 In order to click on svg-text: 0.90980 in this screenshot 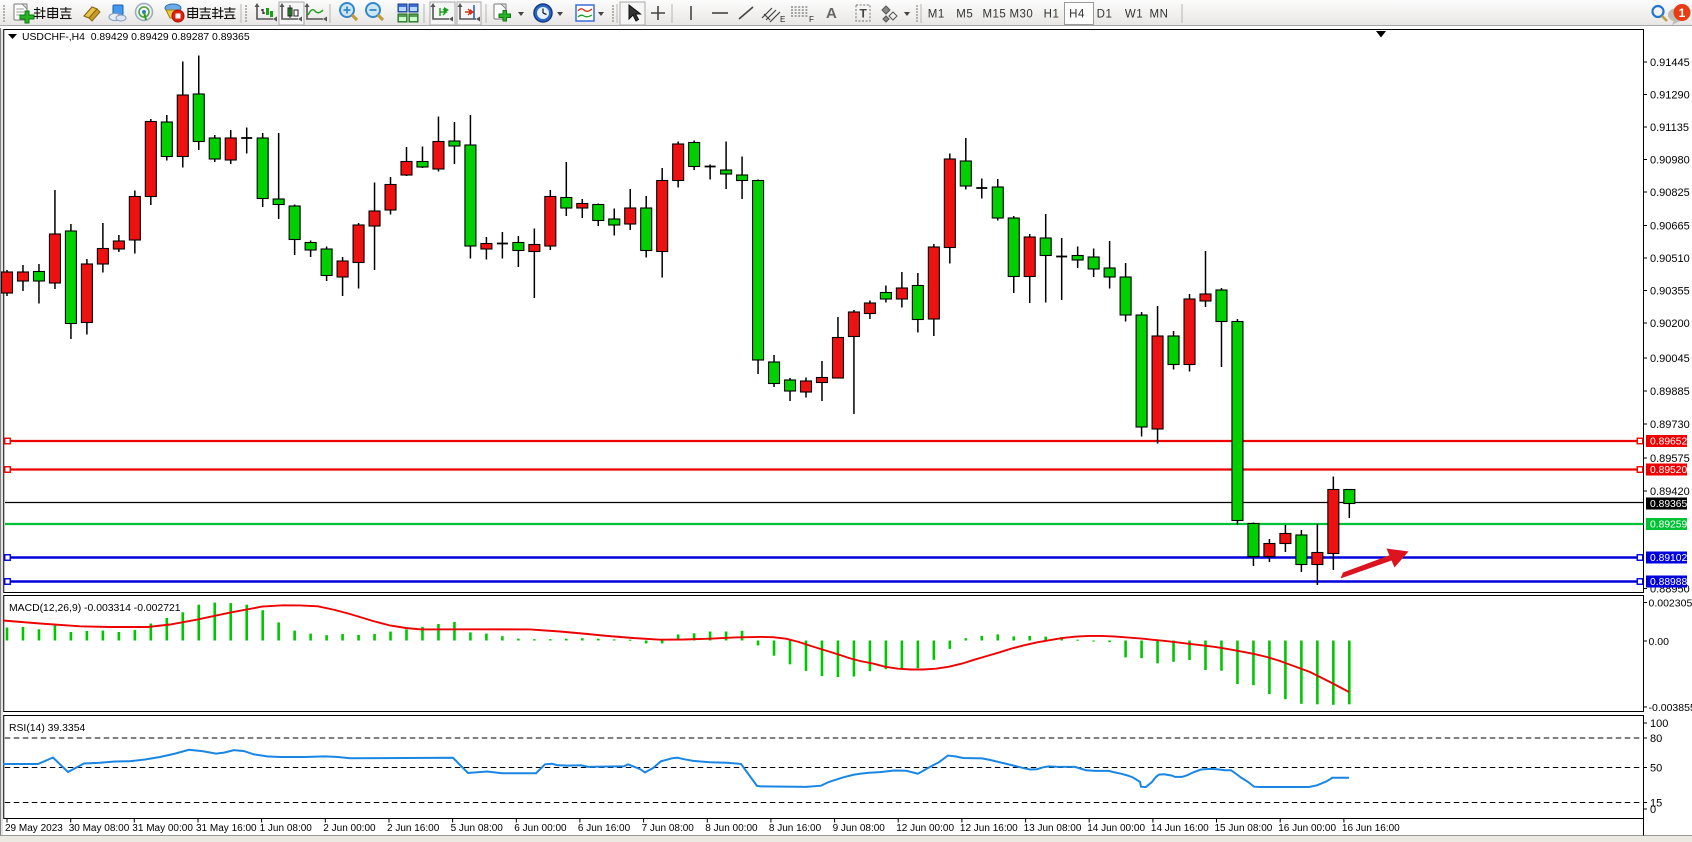, I will do `click(1670, 160)`.